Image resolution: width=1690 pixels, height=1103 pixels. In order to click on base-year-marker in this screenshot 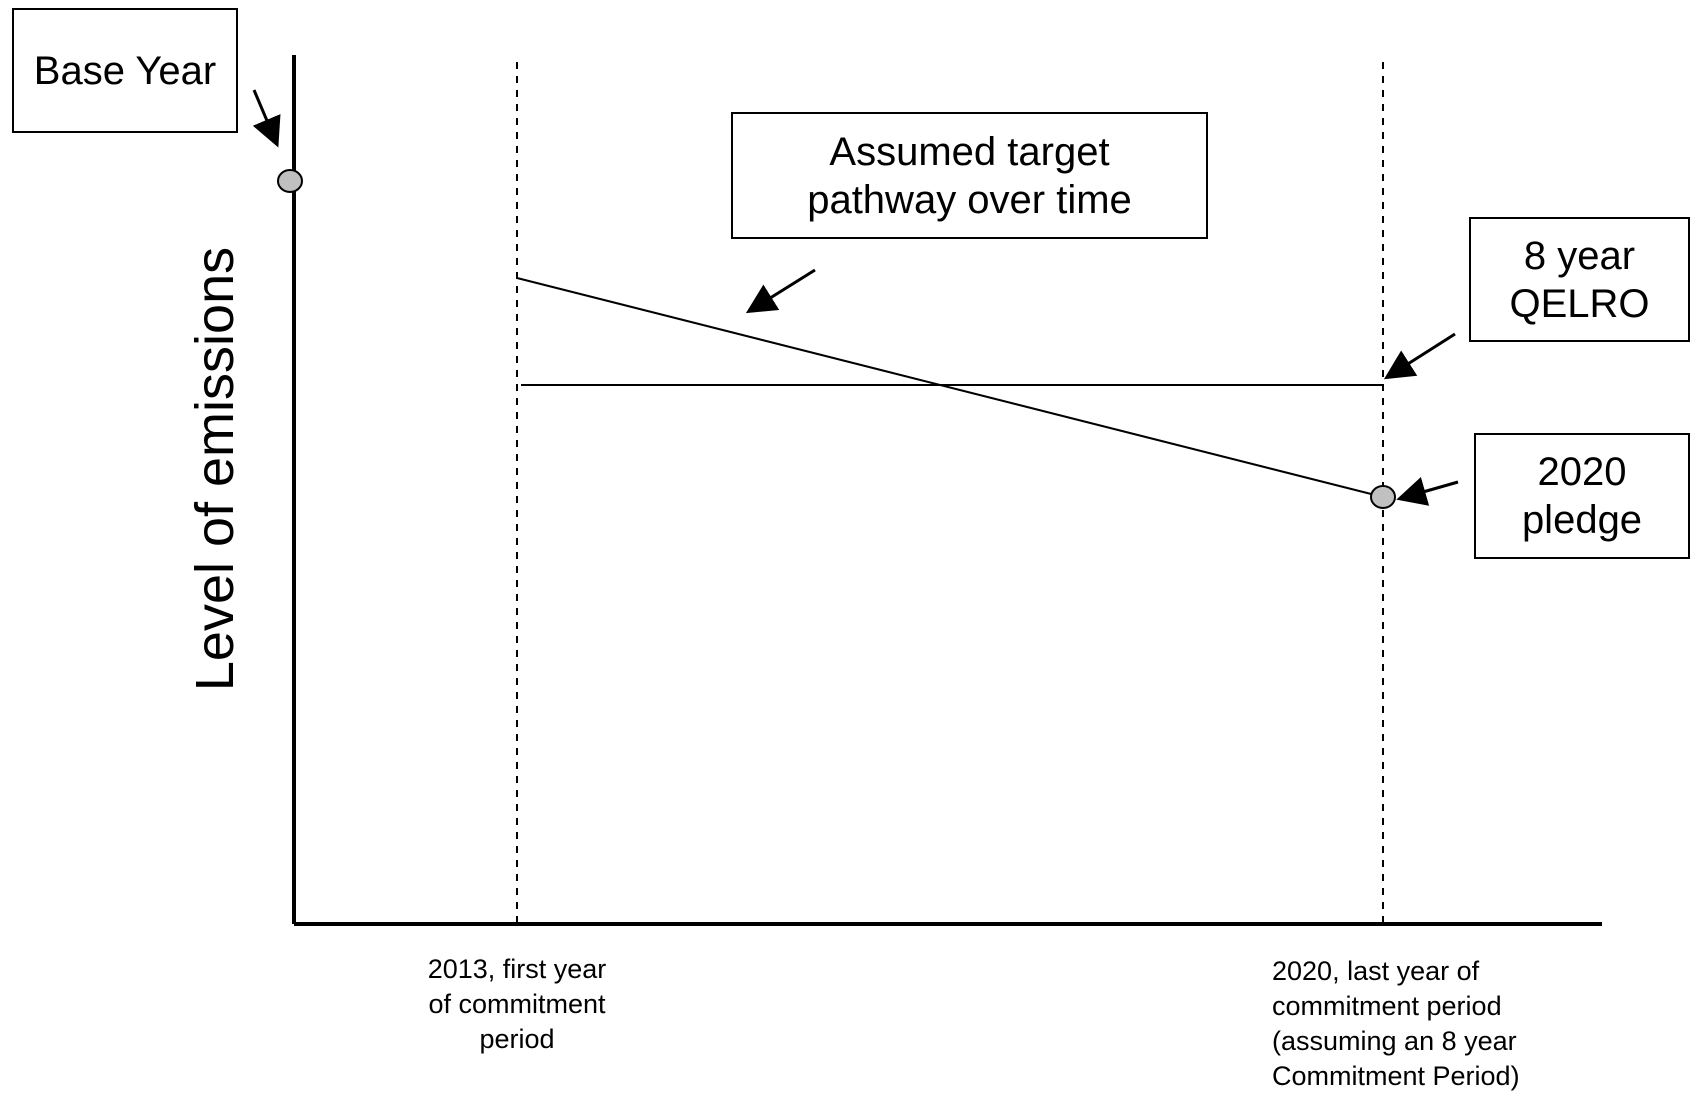, I will do `click(290, 181)`.